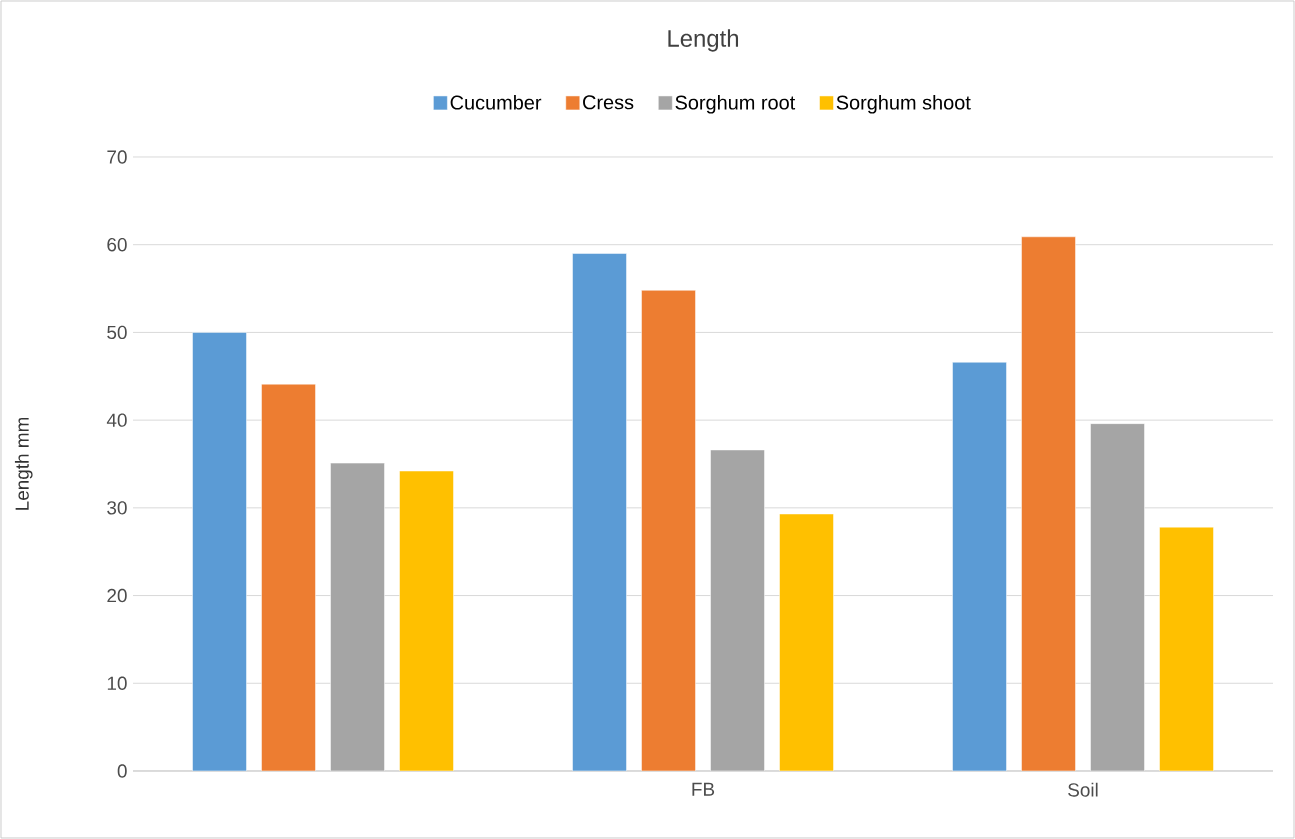  I want to click on y-tick-label: 0, so click(122, 771).